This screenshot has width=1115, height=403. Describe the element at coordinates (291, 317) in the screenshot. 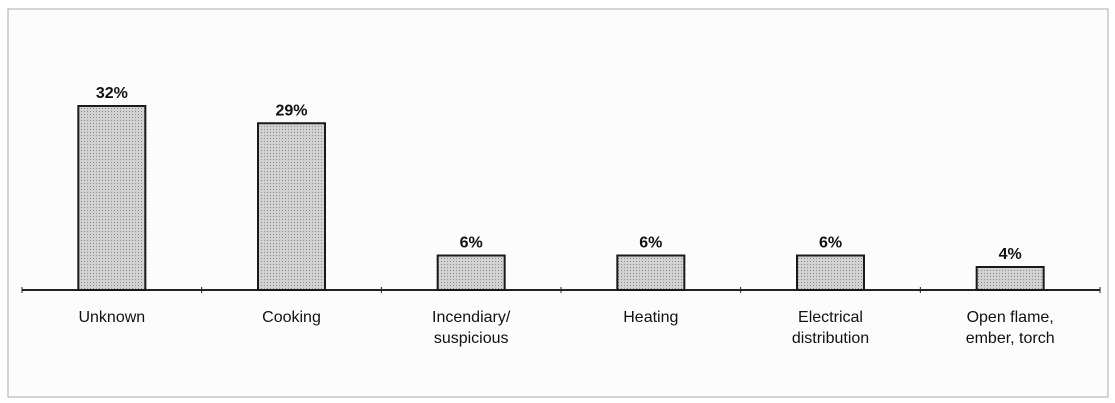

I see `x-tick-label: Cooking` at that location.